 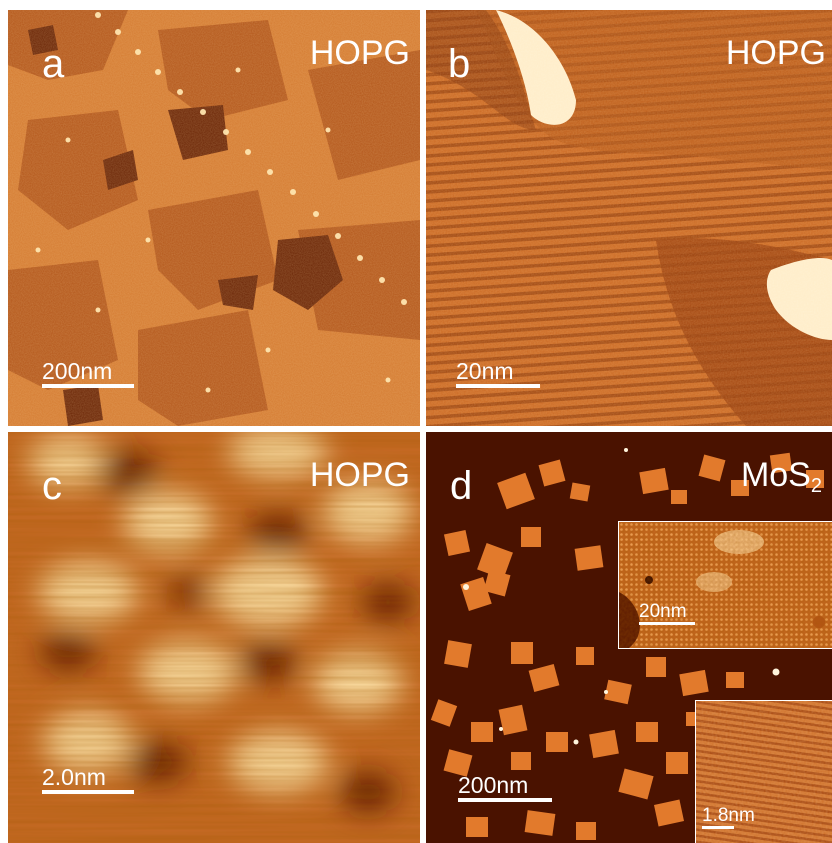 What do you see at coordinates (359, 475) in the screenshot?
I see `panel-c-material: HOPG` at bounding box center [359, 475].